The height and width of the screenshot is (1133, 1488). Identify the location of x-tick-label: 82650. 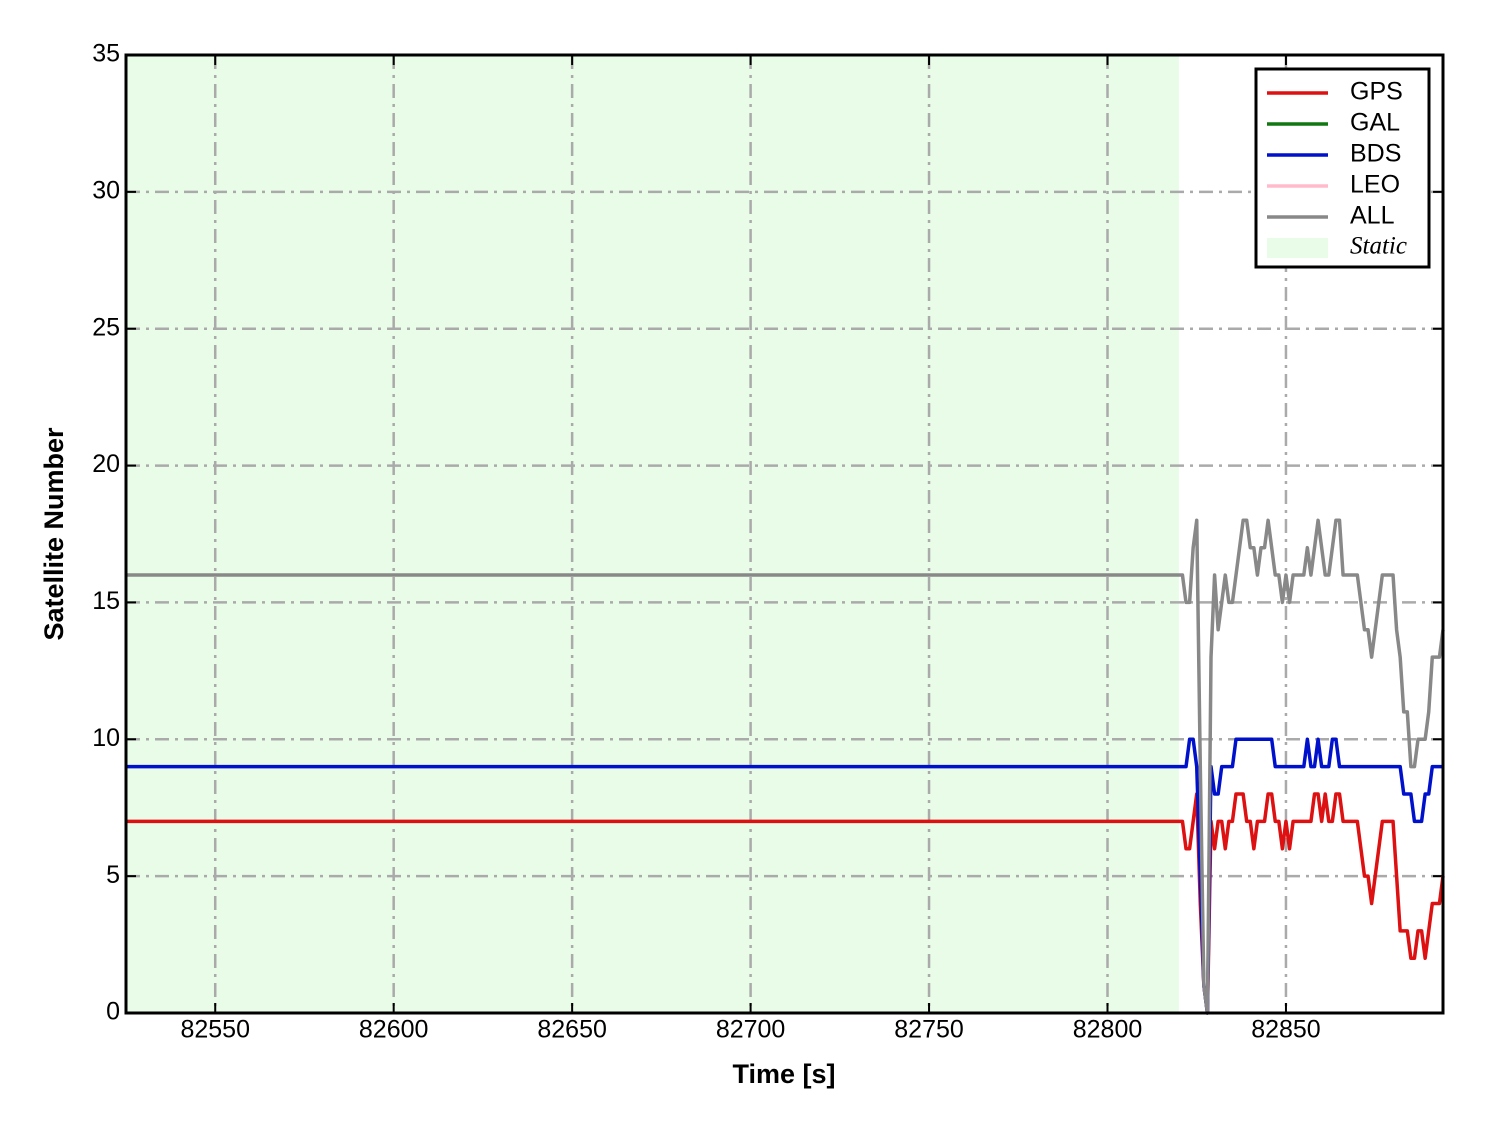
(572, 1030).